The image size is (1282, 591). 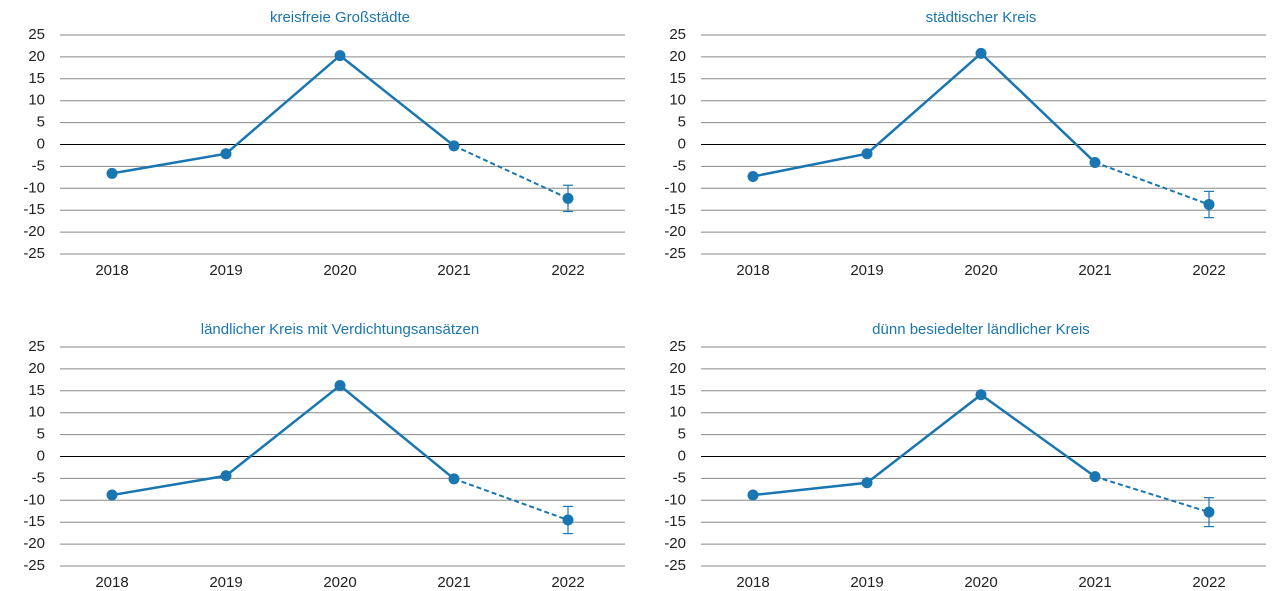 I want to click on chart-title: städtischer Kreis, so click(x=981, y=17).